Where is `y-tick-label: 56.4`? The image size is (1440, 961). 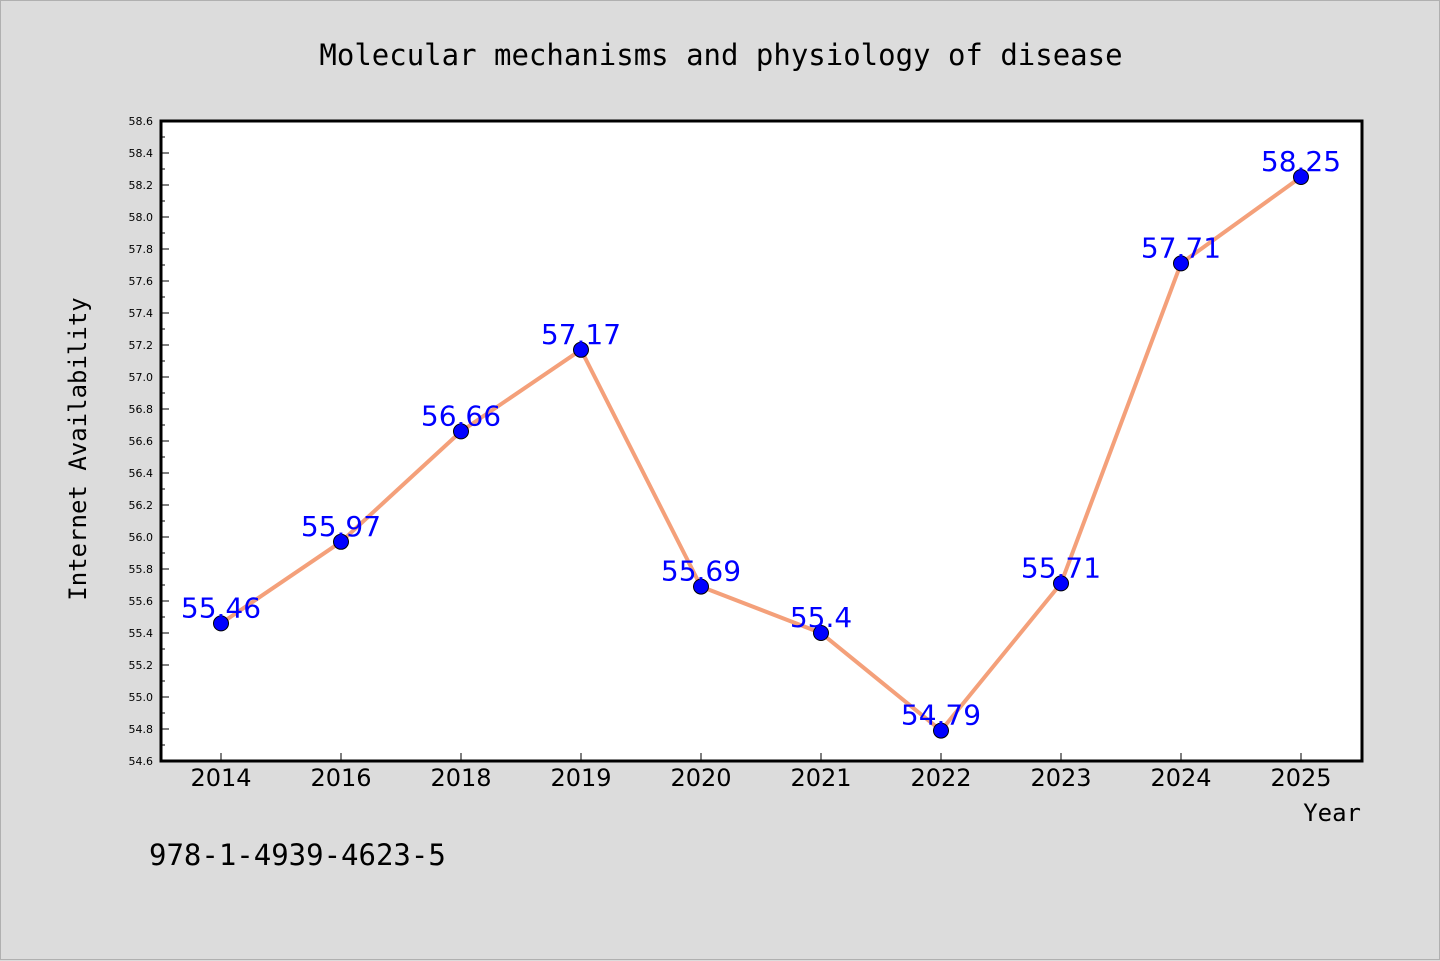
y-tick-label: 56.4 is located at coordinates (141, 473).